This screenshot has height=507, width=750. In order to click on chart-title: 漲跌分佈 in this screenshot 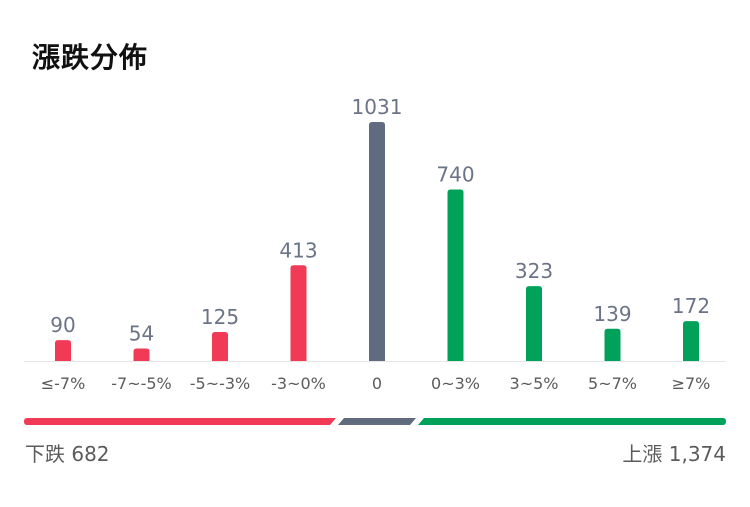, I will do `click(90, 57)`.